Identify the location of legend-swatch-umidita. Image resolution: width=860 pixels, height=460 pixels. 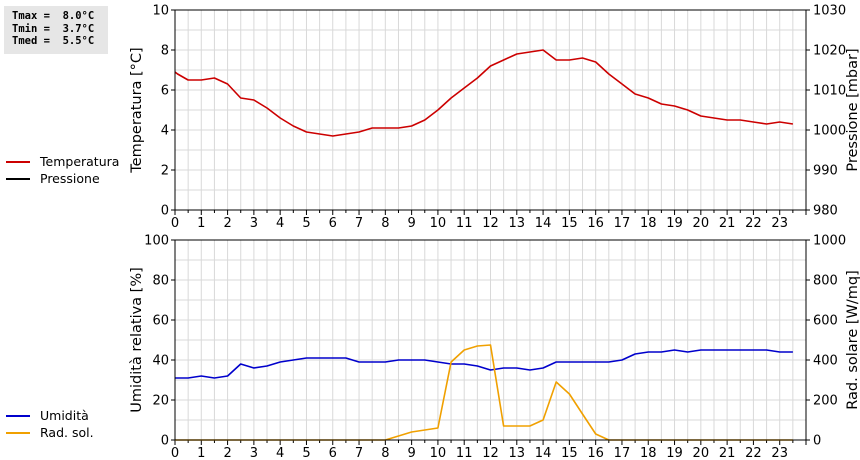
(18, 415).